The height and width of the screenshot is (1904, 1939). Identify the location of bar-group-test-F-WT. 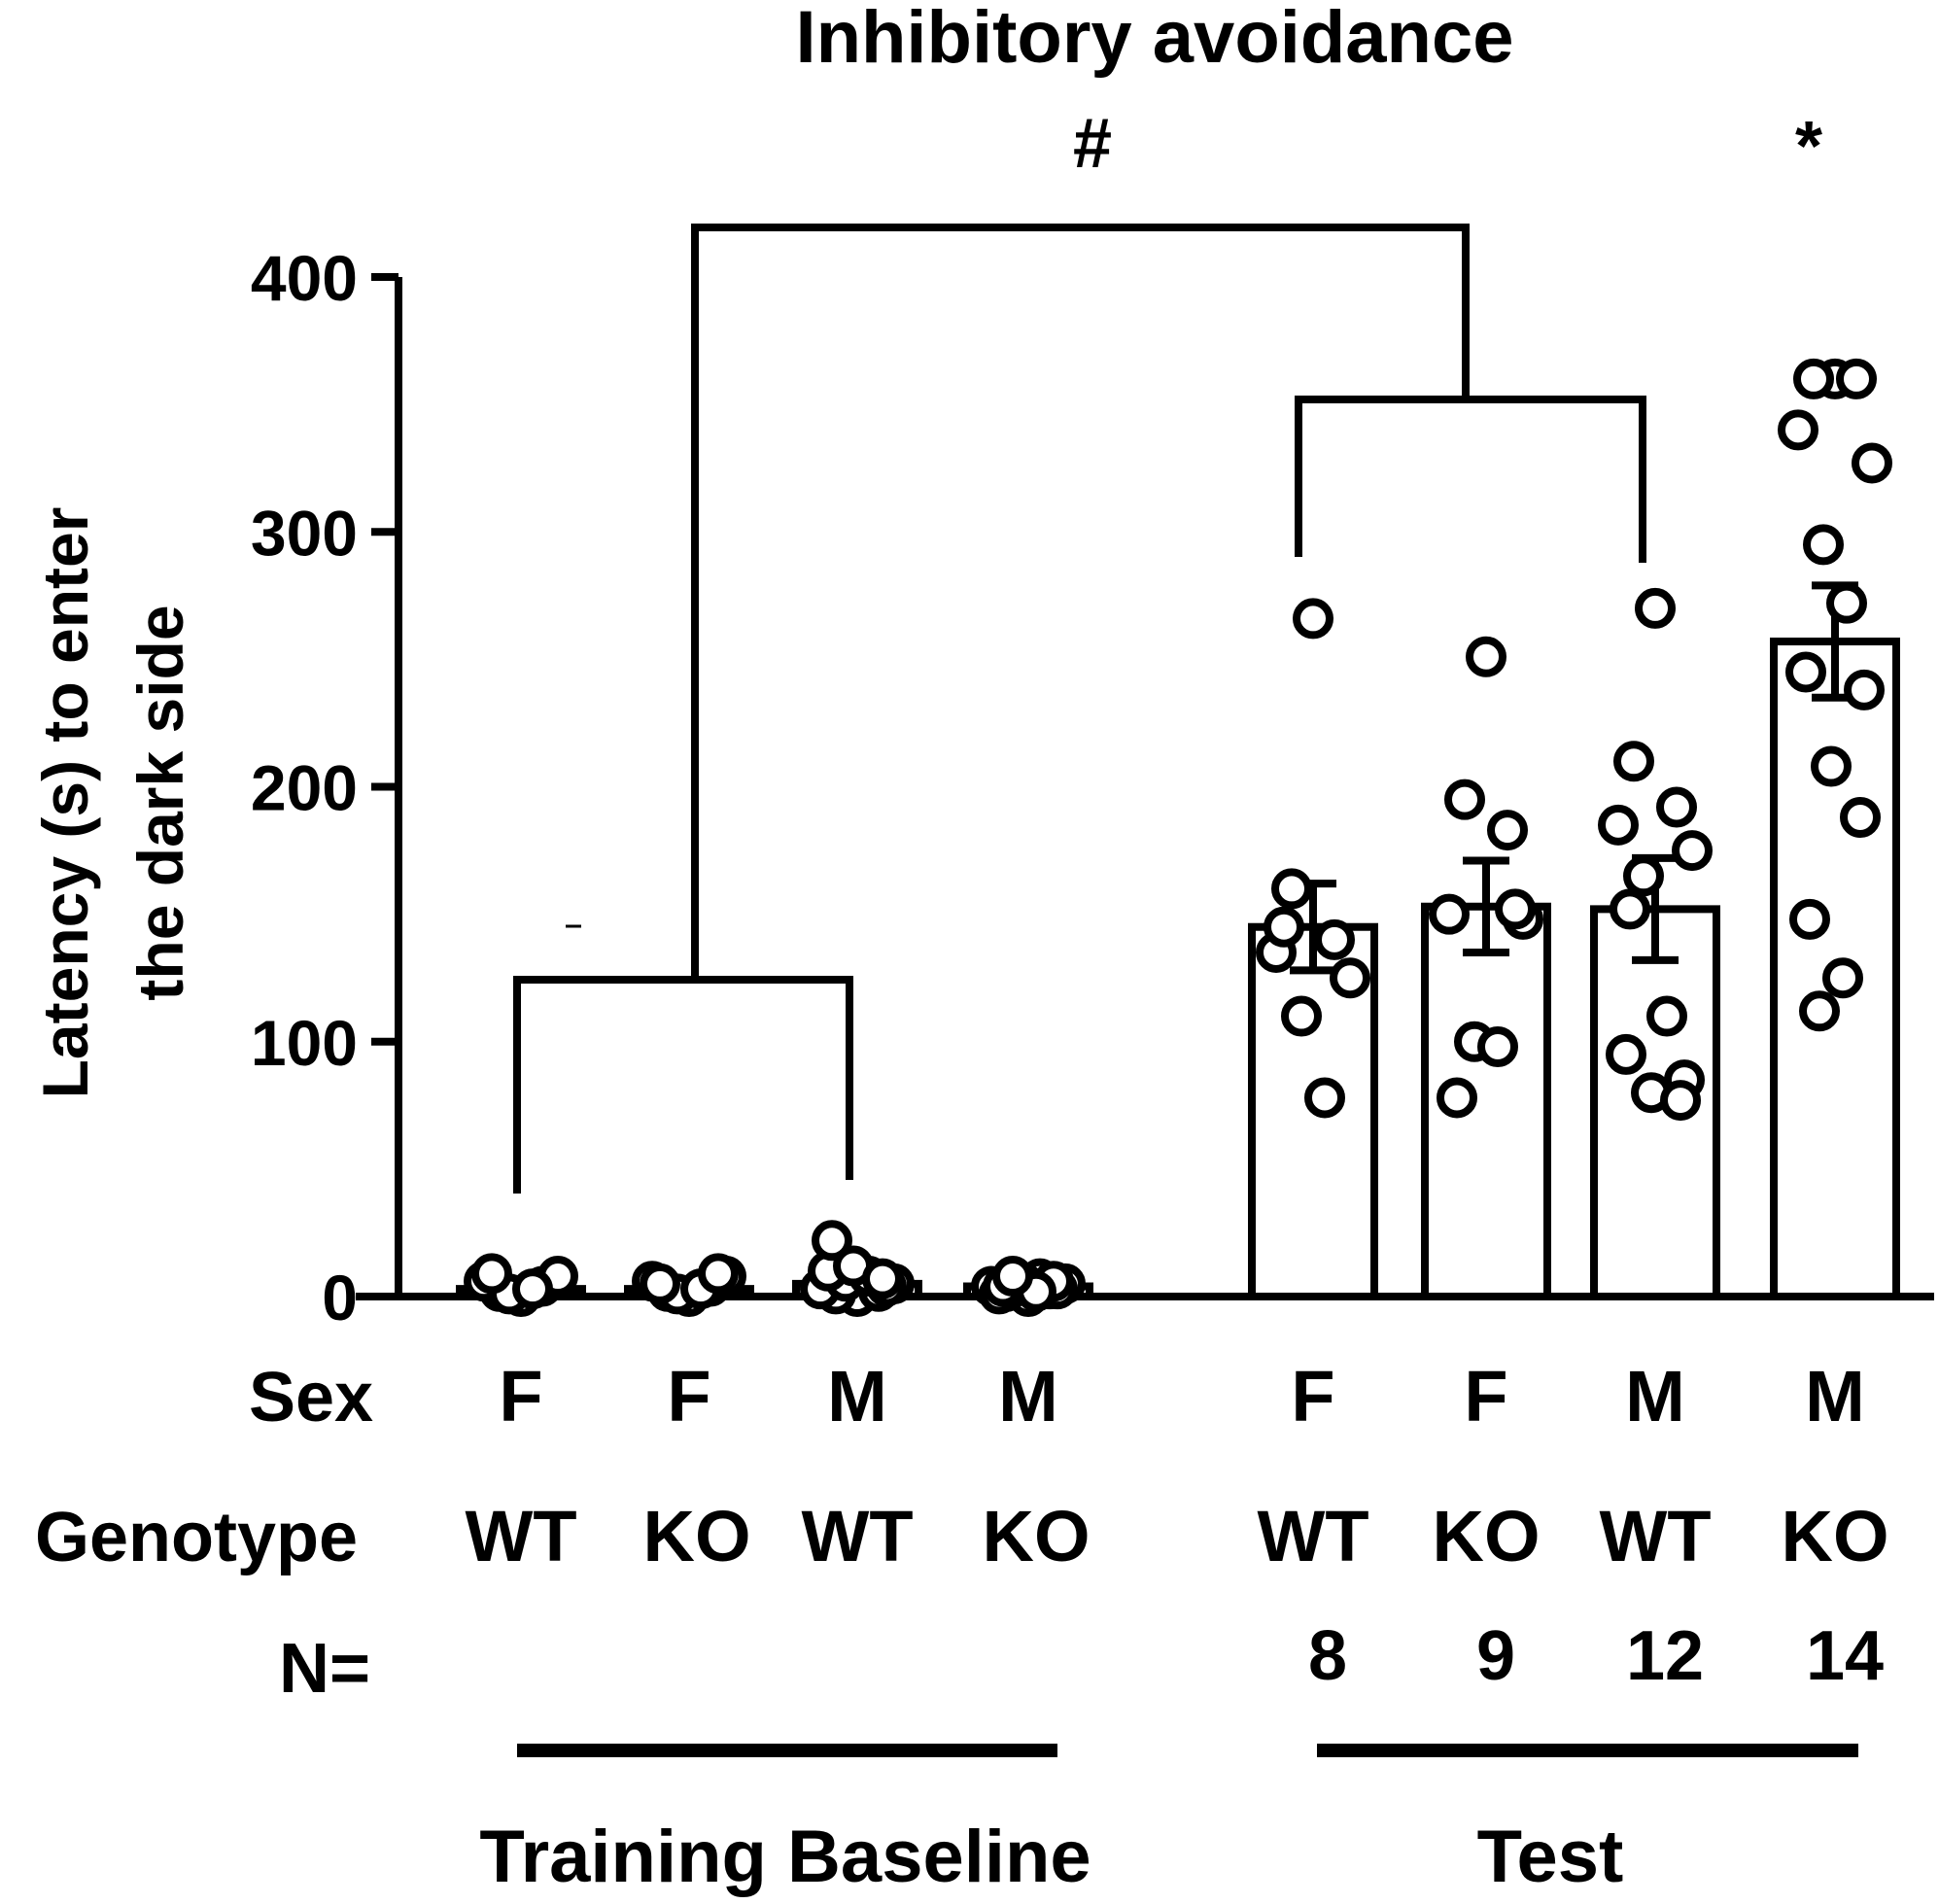
(1313, 949).